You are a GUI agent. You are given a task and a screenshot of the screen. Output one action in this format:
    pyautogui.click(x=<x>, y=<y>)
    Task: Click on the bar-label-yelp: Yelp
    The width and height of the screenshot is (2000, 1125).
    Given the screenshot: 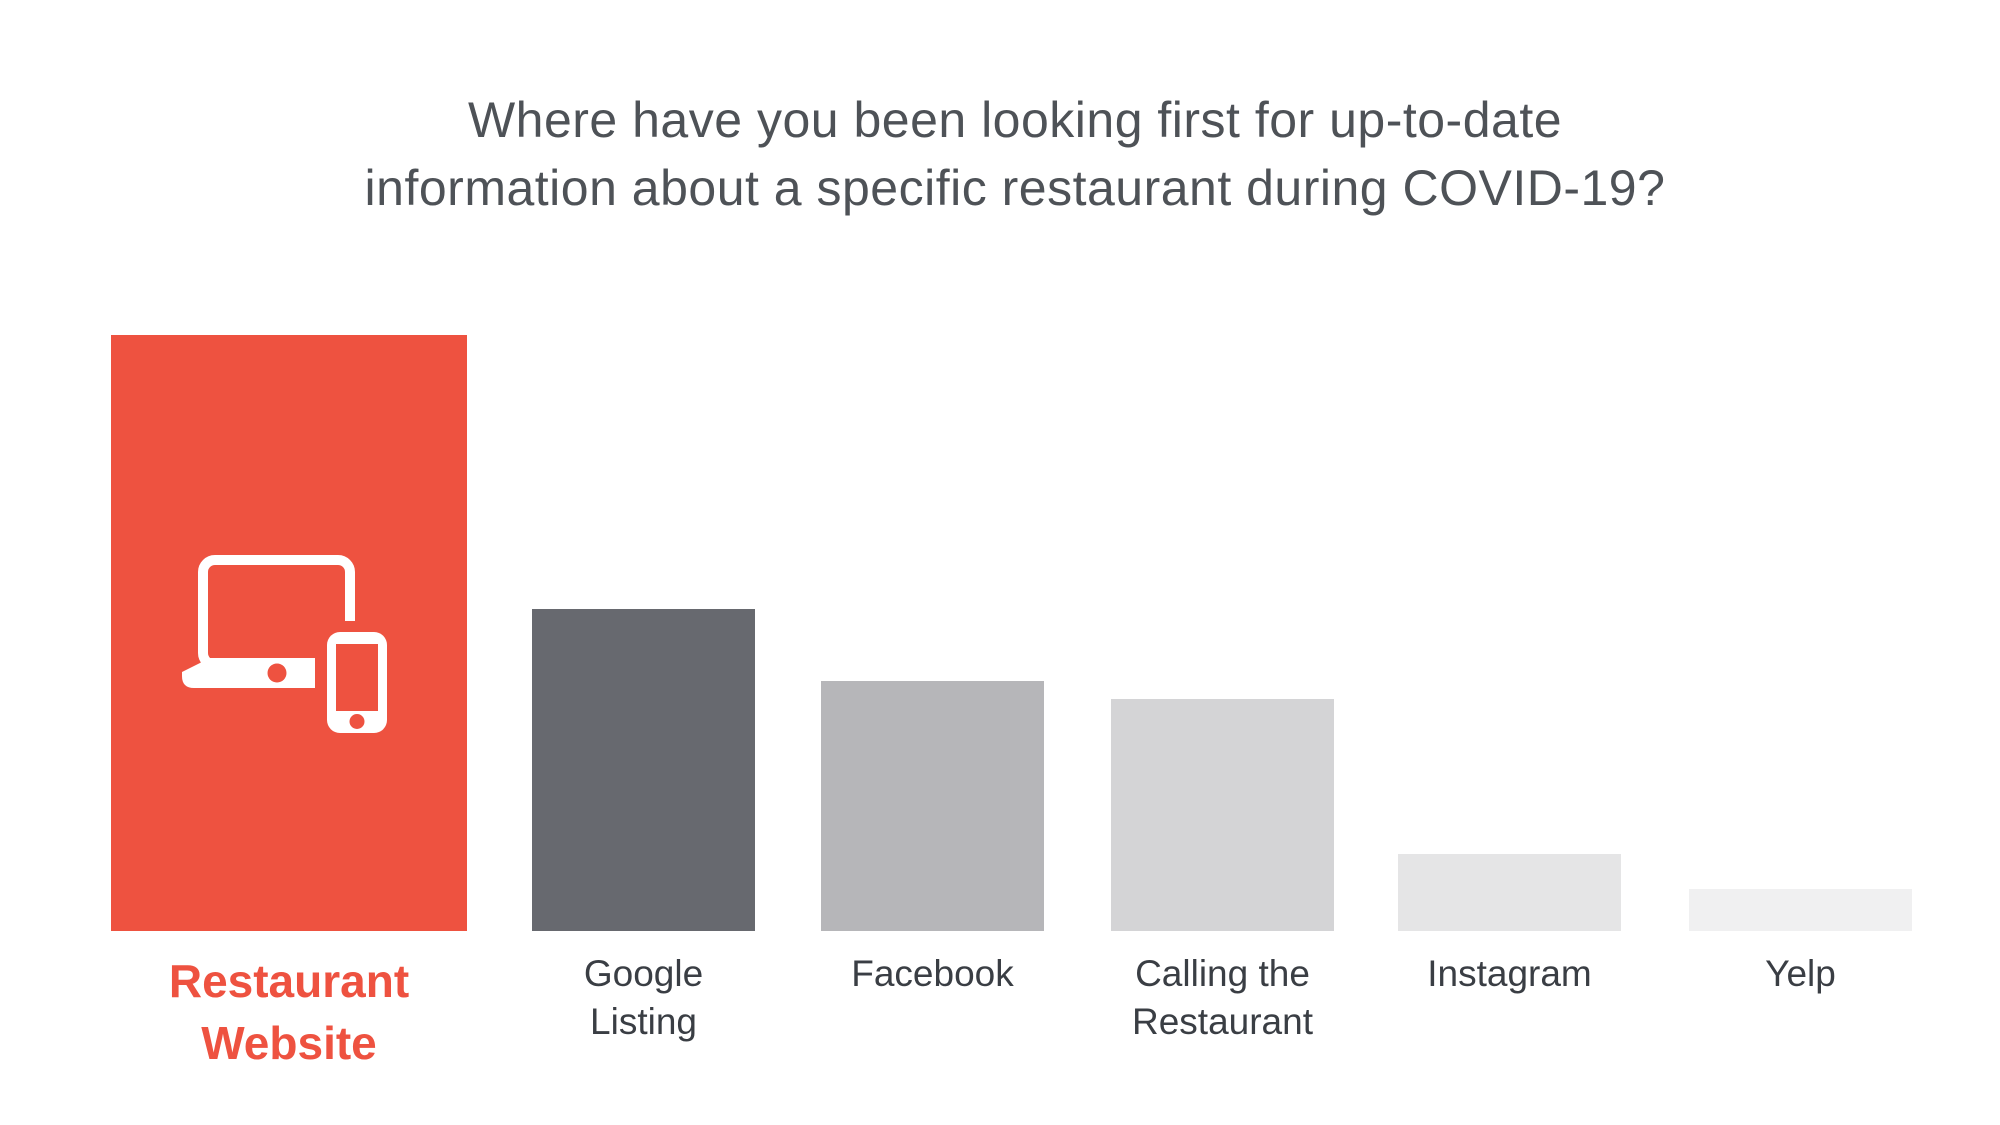 What is the action you would take?
    pyautogui.click(x=1801, y=974)
    